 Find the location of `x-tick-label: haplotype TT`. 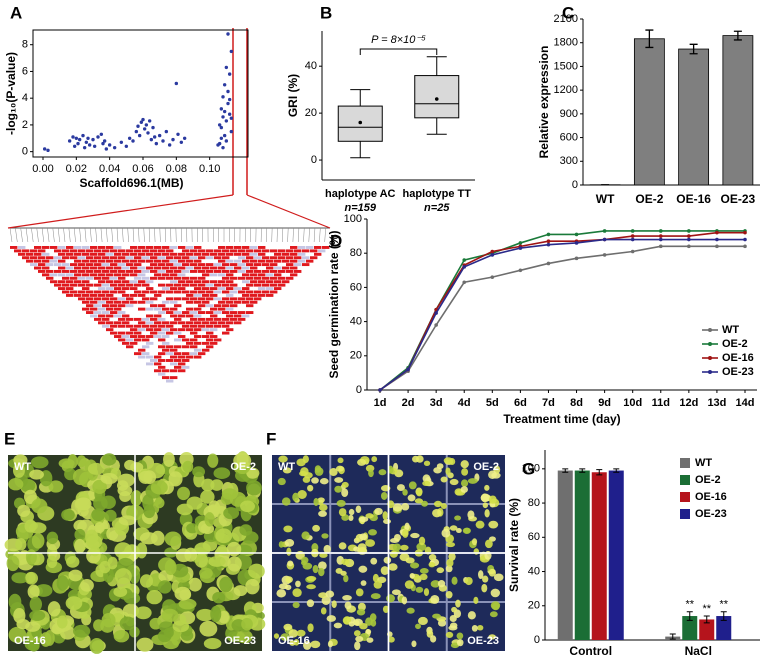

x-tick-label: haplotype TT is located at coordinates (437, 194).